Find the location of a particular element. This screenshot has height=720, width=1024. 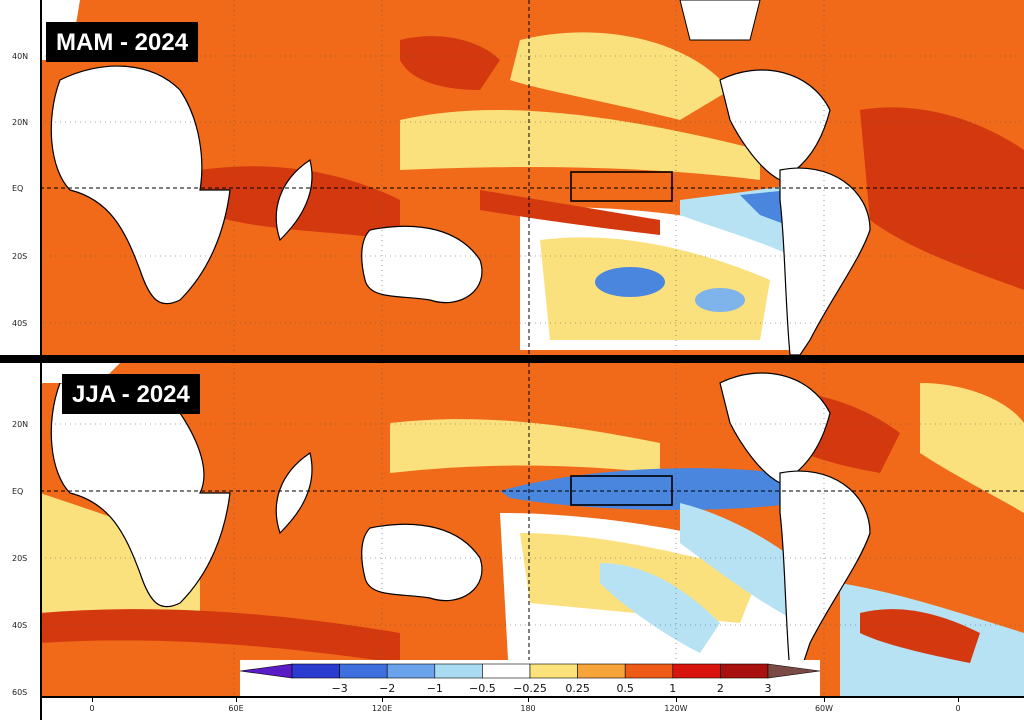

lon-label: 60W is located at coordinates (824, 708).